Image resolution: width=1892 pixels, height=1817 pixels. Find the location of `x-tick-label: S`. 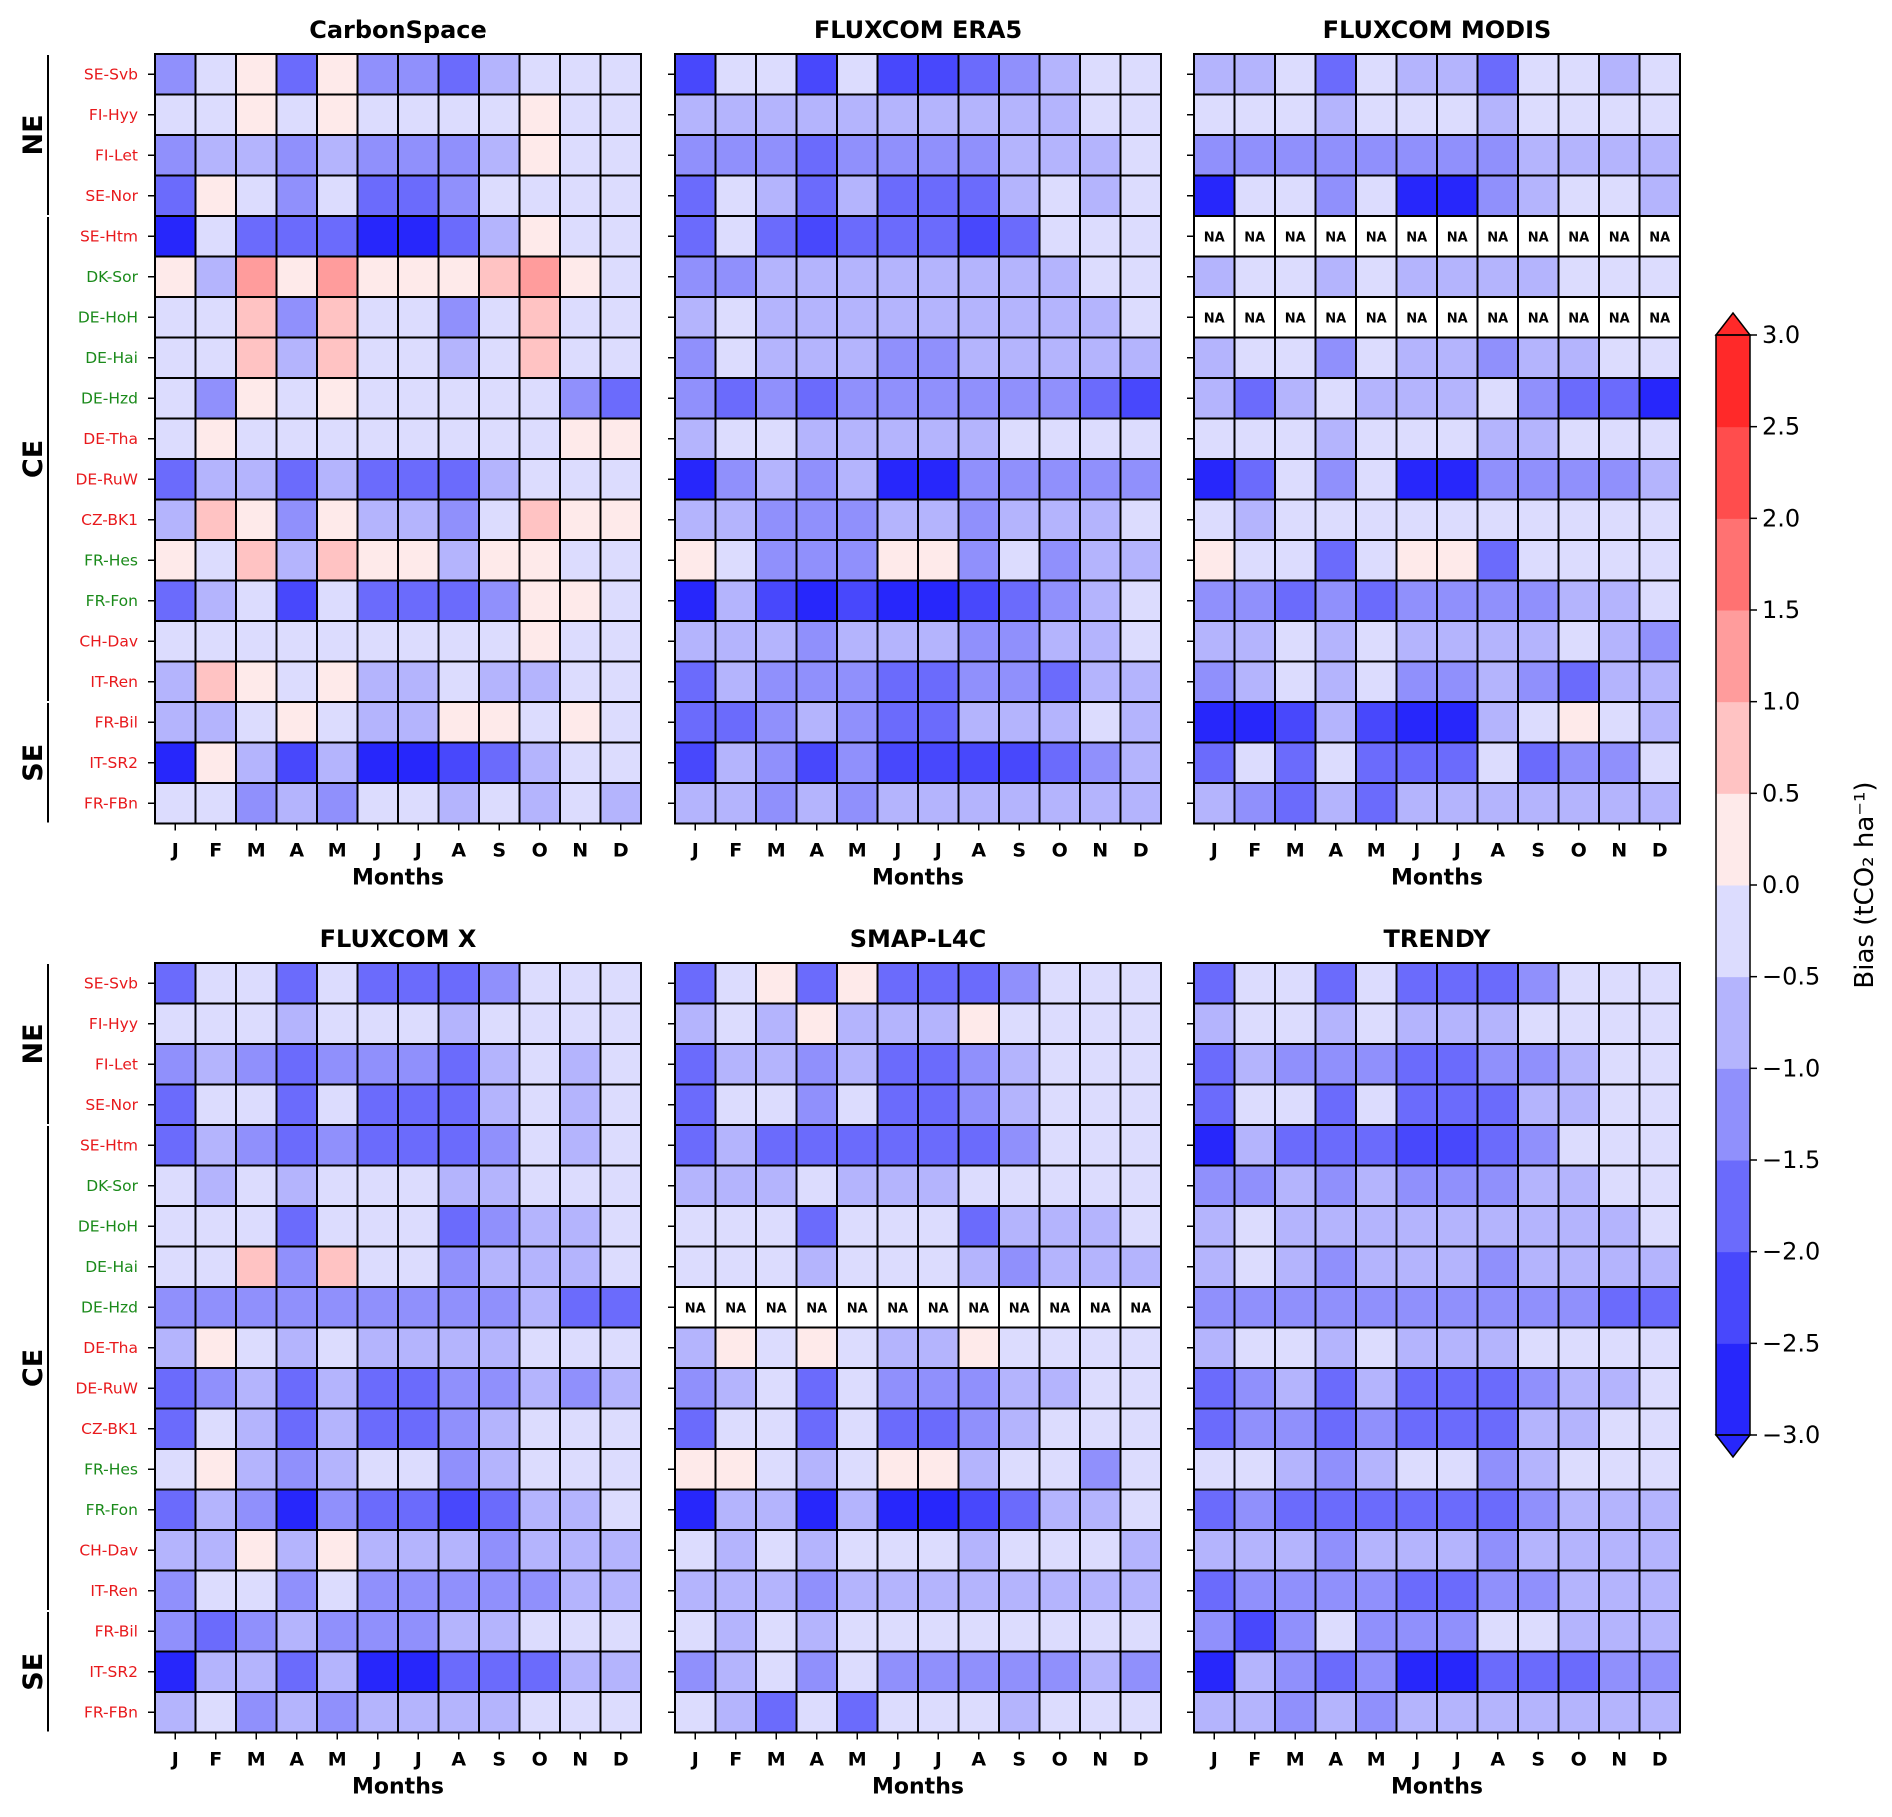

x-tick-label: S is located at coordinates (499, 1760).